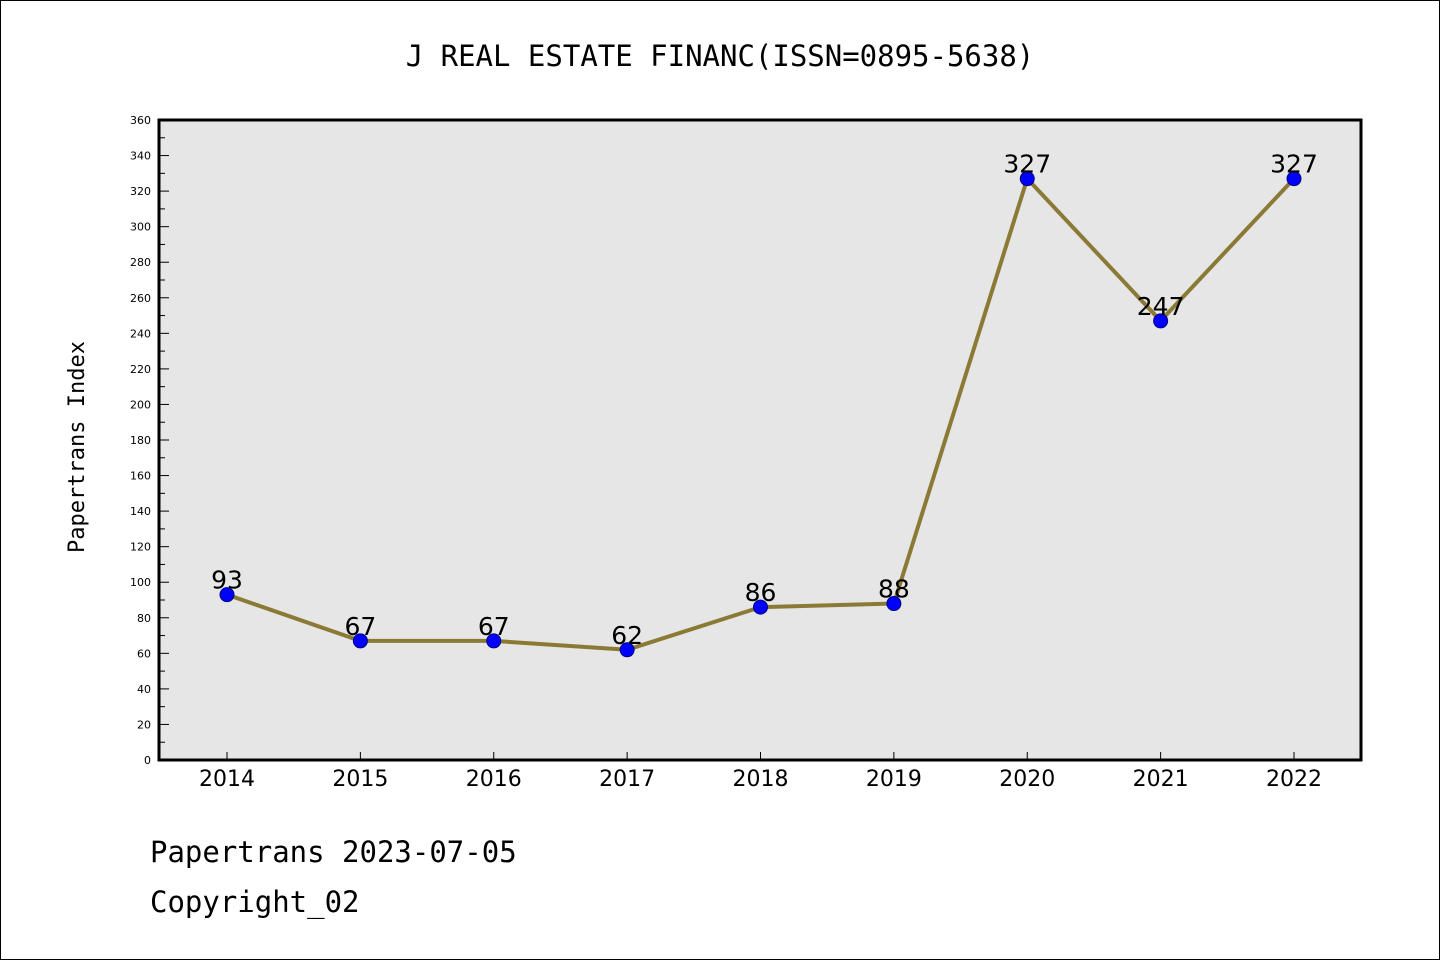 The image size is (1440, 960). What do you see at coordinates (227, 779) in the screenshot?
I see `x-tick-label: 2014` at bounding box center [227, 779].